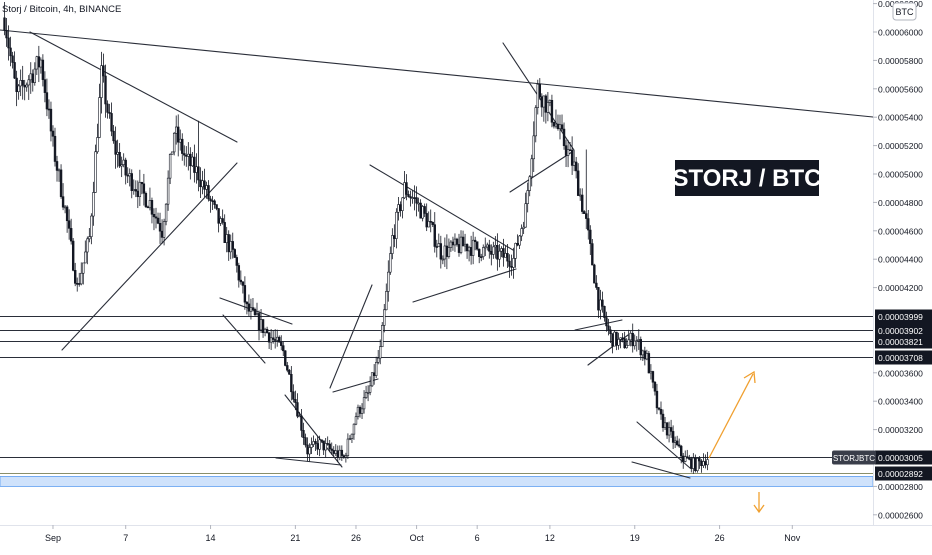 This screenshot has width=932, height=555. I want to click on time-axis: Sep 7 14 21 26 Oct 6 12 19 26 Nov, so click(423, 534).